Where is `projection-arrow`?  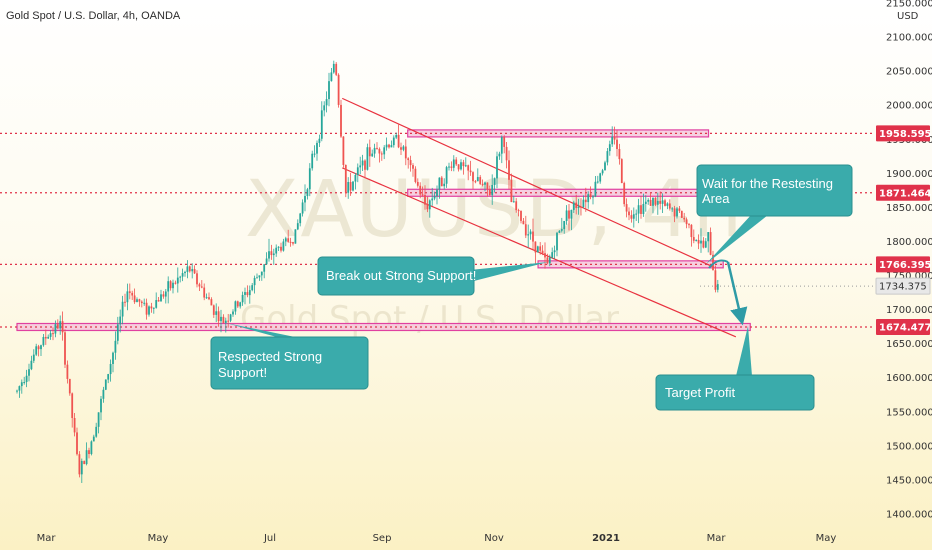
projection-arrow is located at coordinates (737, 293).